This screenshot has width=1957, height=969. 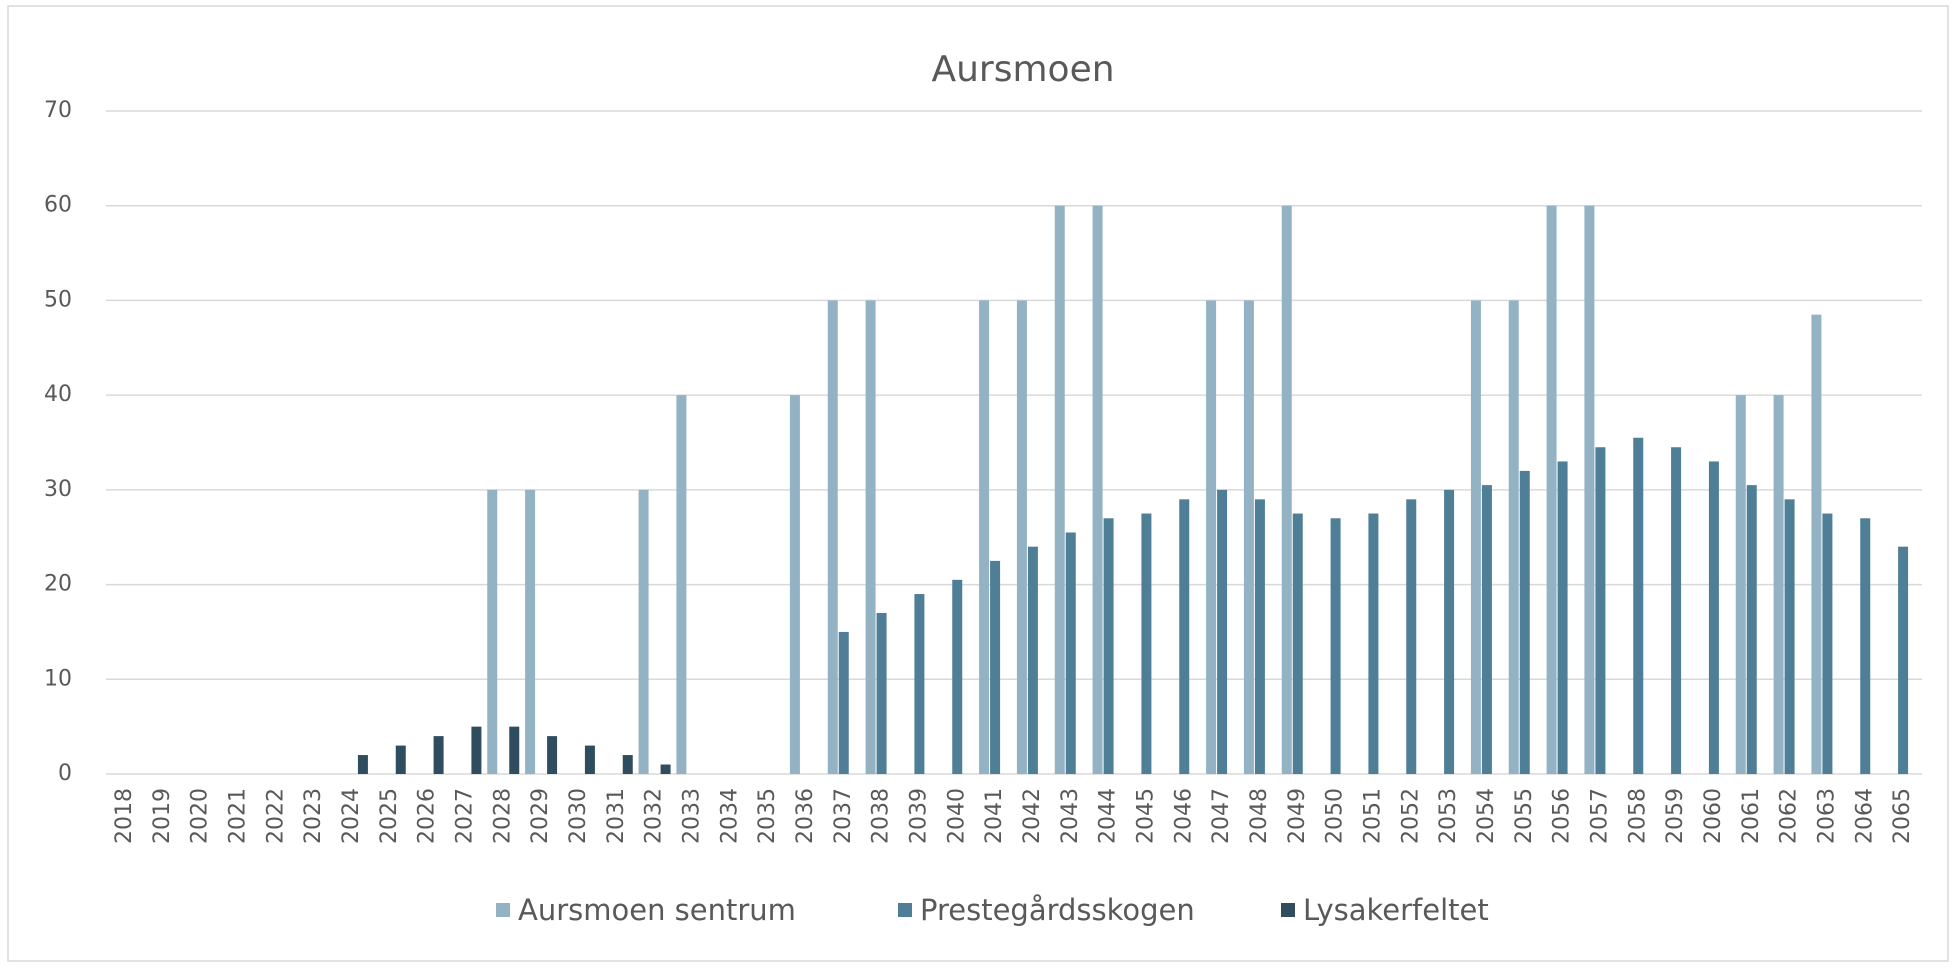 I want to click on x-tick-label: 2059, so click(x=1675, y=816).